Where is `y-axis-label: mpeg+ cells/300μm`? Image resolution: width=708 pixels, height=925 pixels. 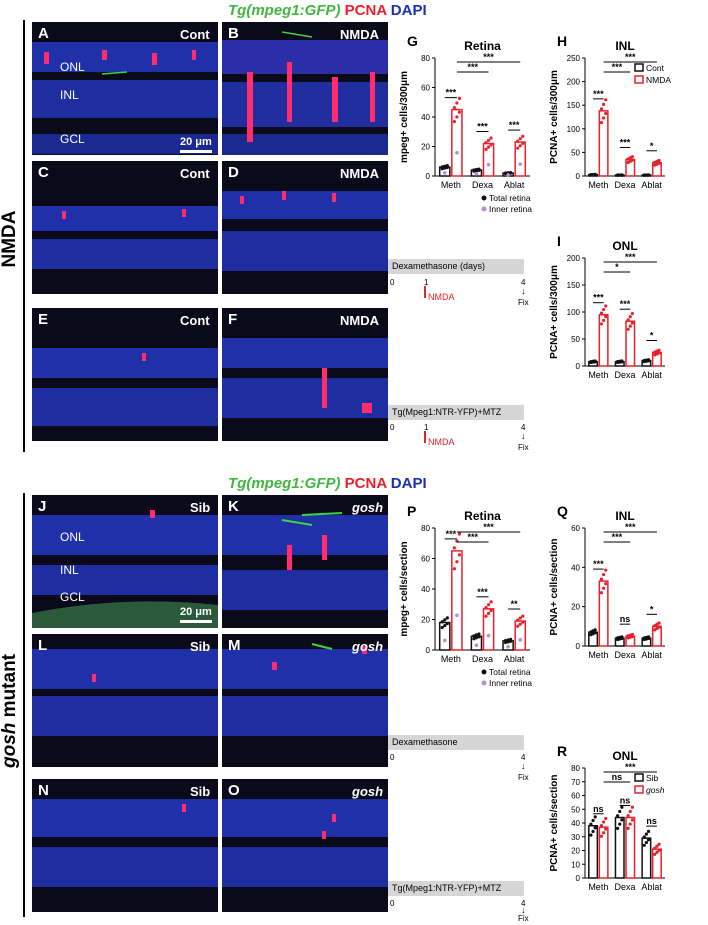
y-axis-label: mpeg+ cells/300μm is located at coordinates (404, 117).